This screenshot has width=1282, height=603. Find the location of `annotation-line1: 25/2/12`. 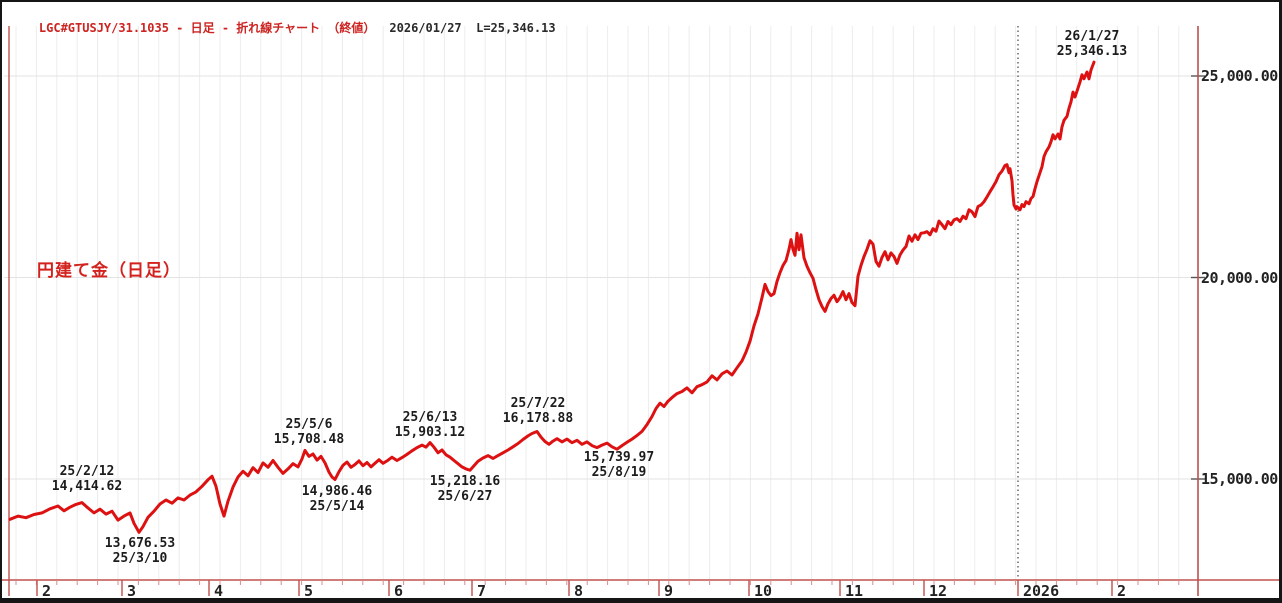

annotation-line1: 25/2/12 is located at coordinates (87, 471).